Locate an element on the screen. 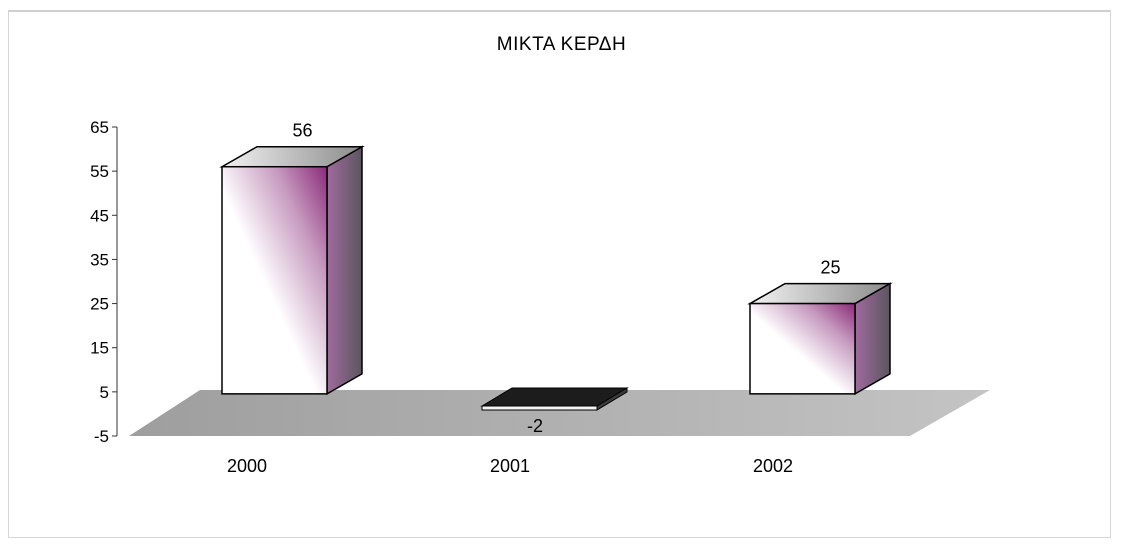 Image resolution: width=1123 pixels, height=546 pixels. x-category-label: 2002 is located at coordinates (773, 466).